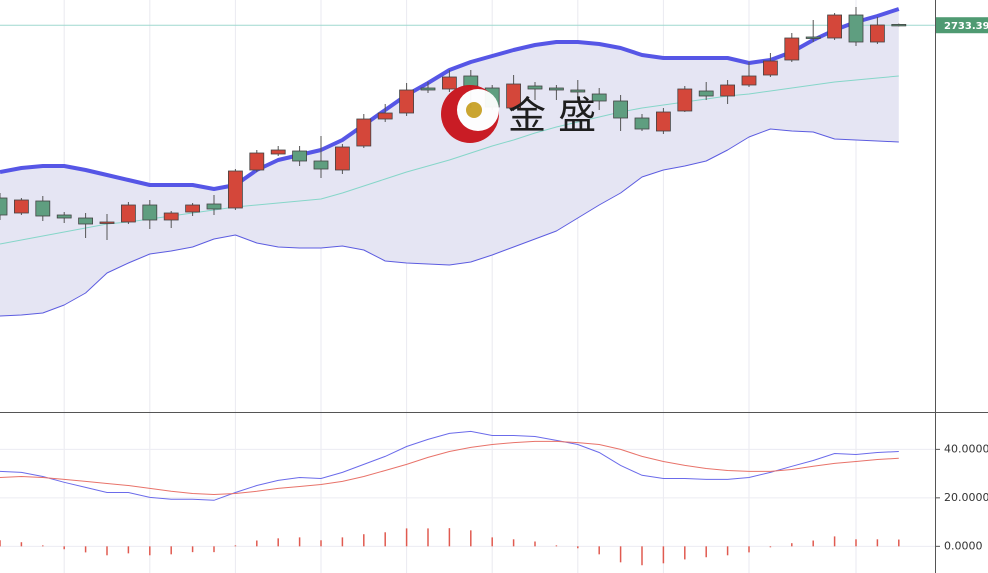 The height and width of the screenshot is (573, 988). I want to click on dea-line, so click(449, 468).